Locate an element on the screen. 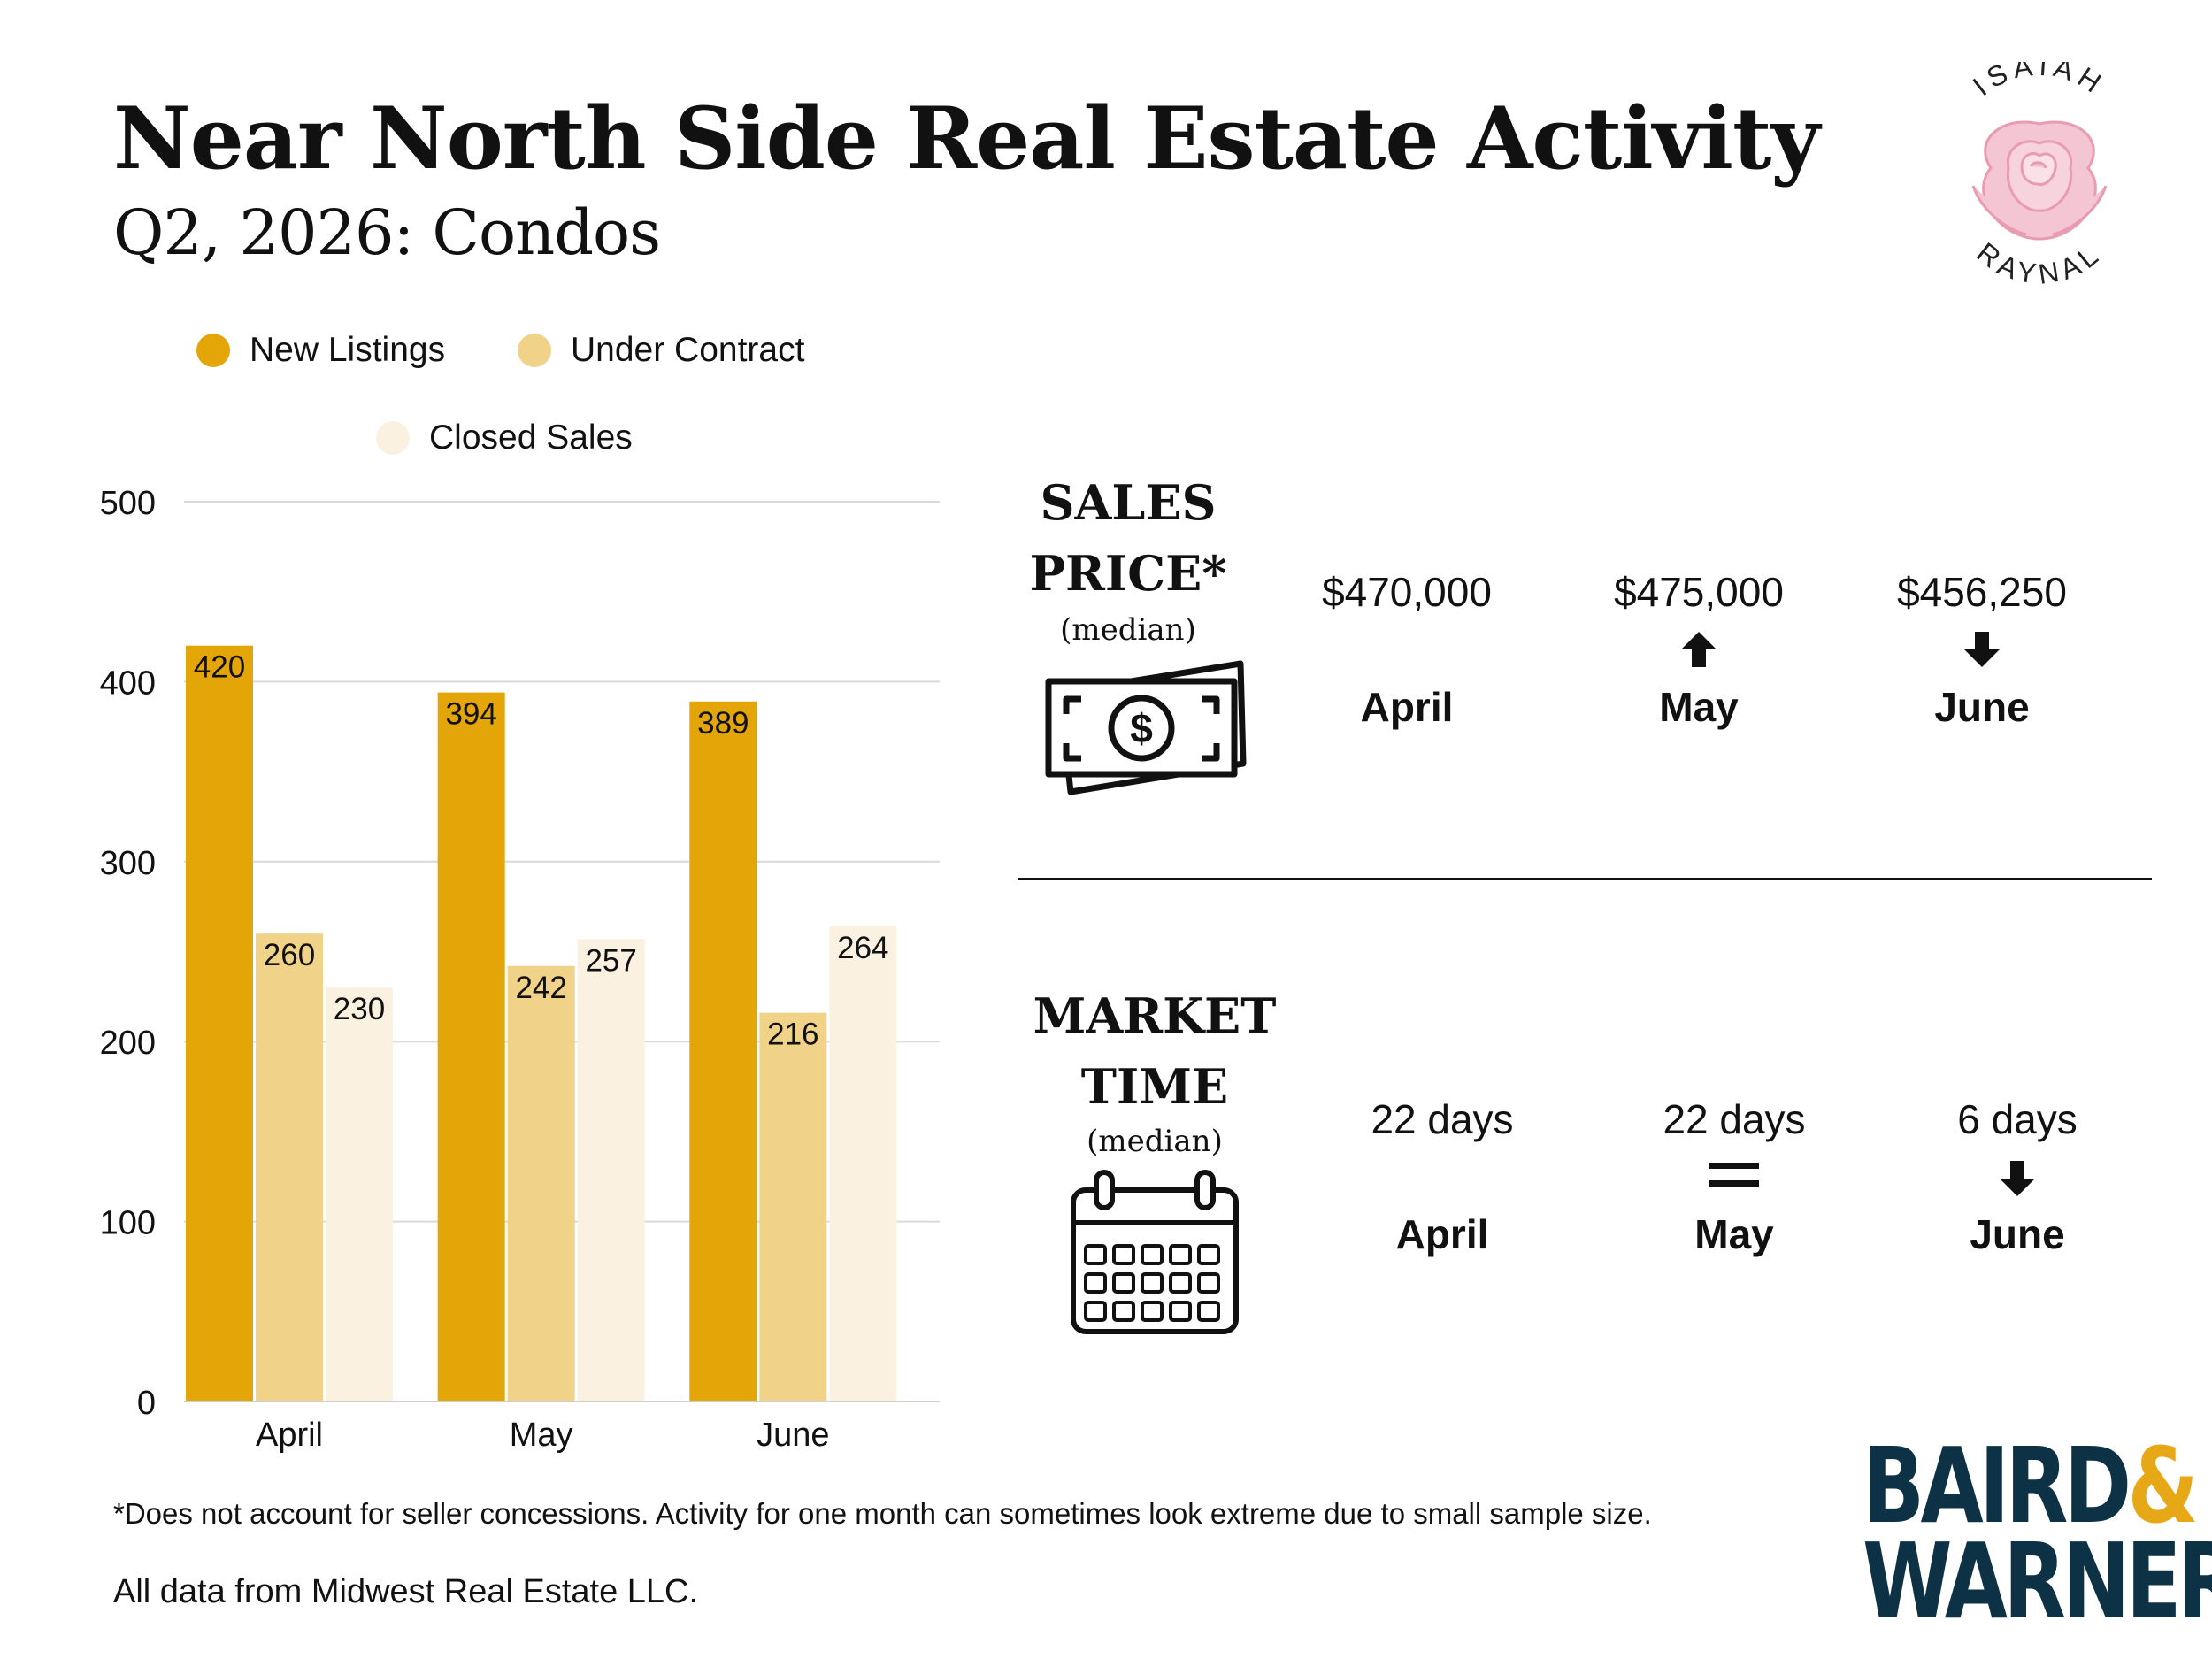 The width and height of the screenshot is (2212, 1659). legend-closed-sales: Closed Sales is located at coordinates (504, 438).